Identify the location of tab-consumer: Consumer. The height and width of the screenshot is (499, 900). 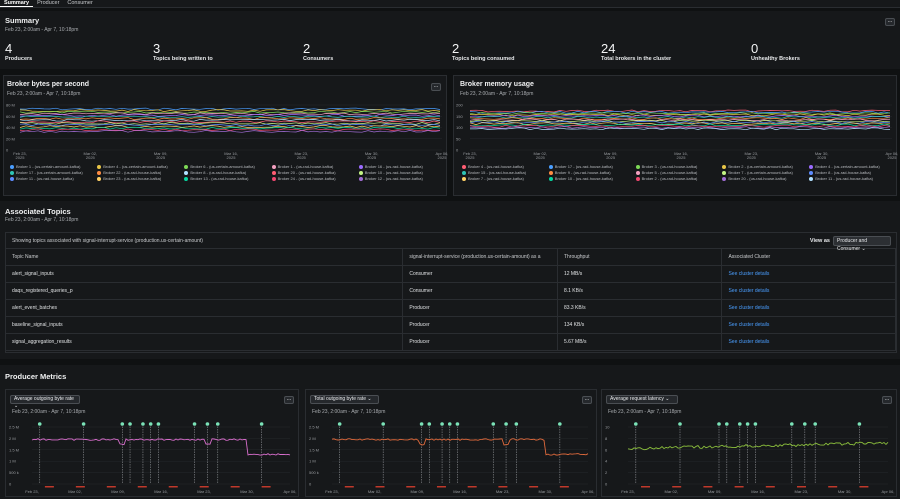
(80, 3).